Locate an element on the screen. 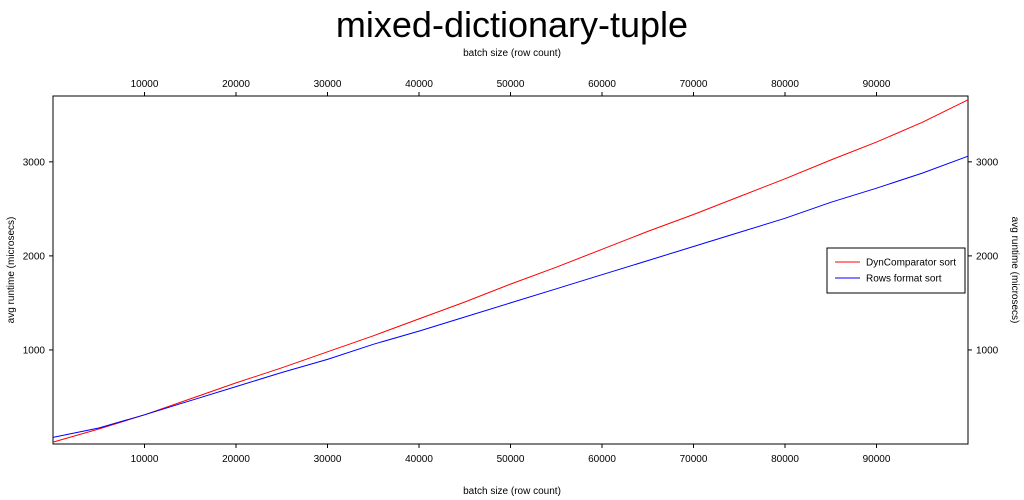  chart-title: mixed-dictionary-tuple is located at coordinates (512, 24).